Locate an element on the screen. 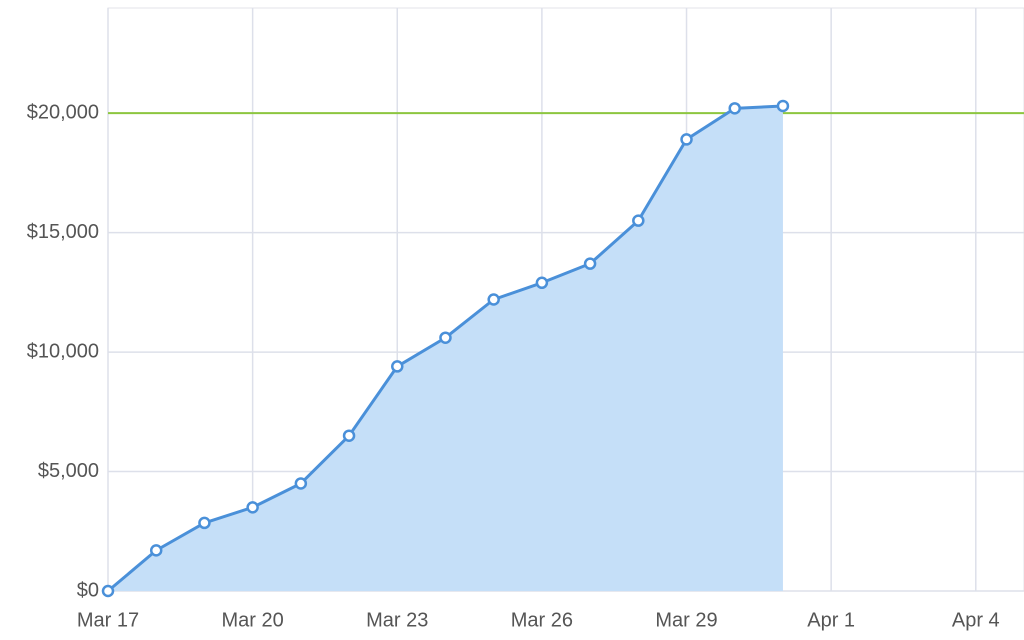  x-tick-label: Mar 17 is located at coordinates (108, 620).